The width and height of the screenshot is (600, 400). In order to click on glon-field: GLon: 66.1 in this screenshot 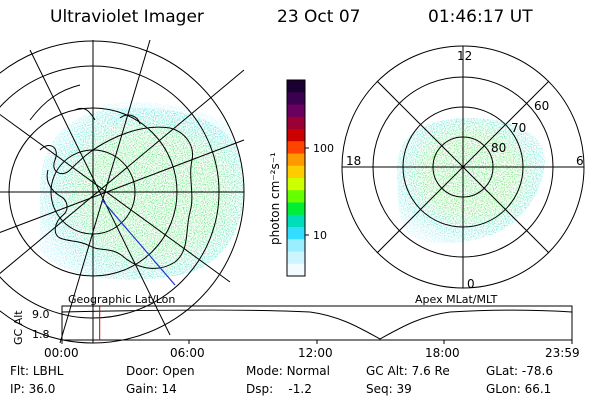, I will do `click(518, 389)`.